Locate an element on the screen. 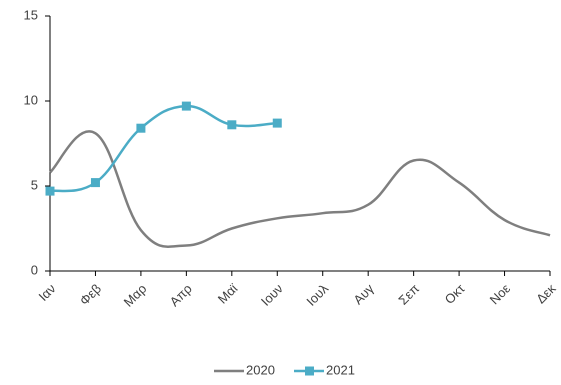  legend-label: 2020 is located at coordinates (260, 369).